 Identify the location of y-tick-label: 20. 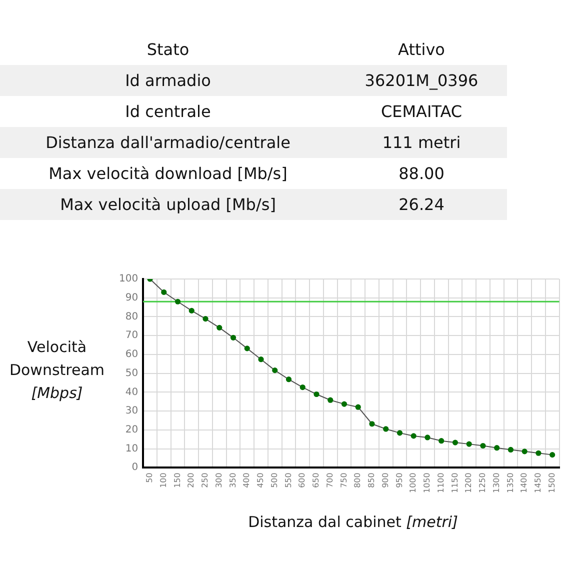
(131, 430).